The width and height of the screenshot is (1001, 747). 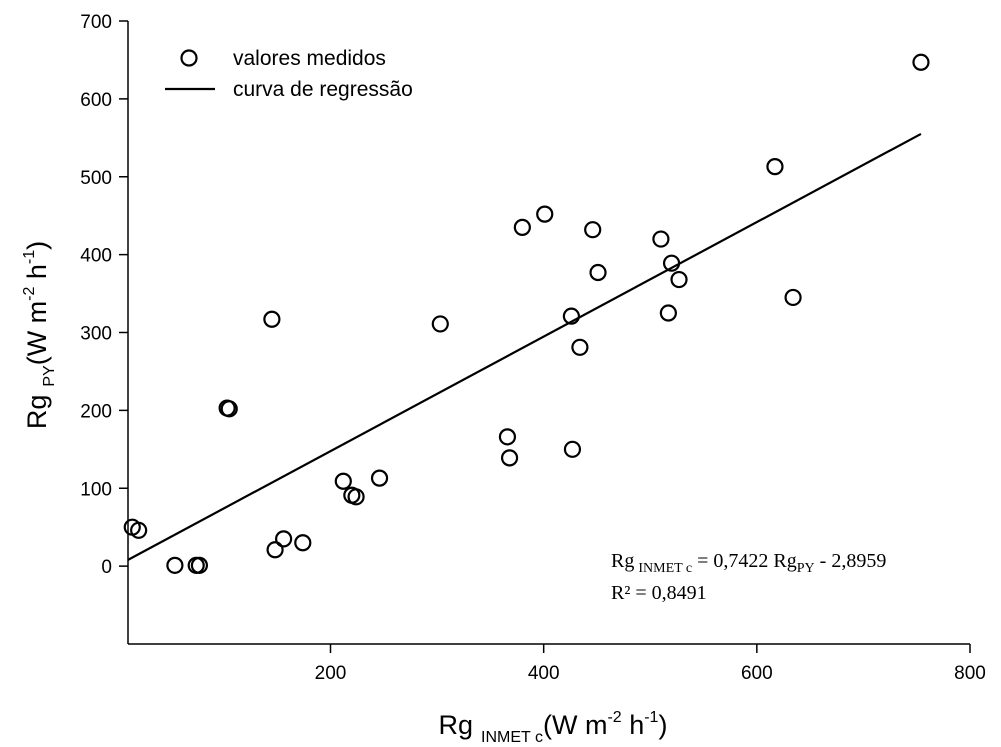 What do you see at coordinates (96, 256) in the screenshot?
I see `y-tick-label: 400` at bounding box center [96, 256].